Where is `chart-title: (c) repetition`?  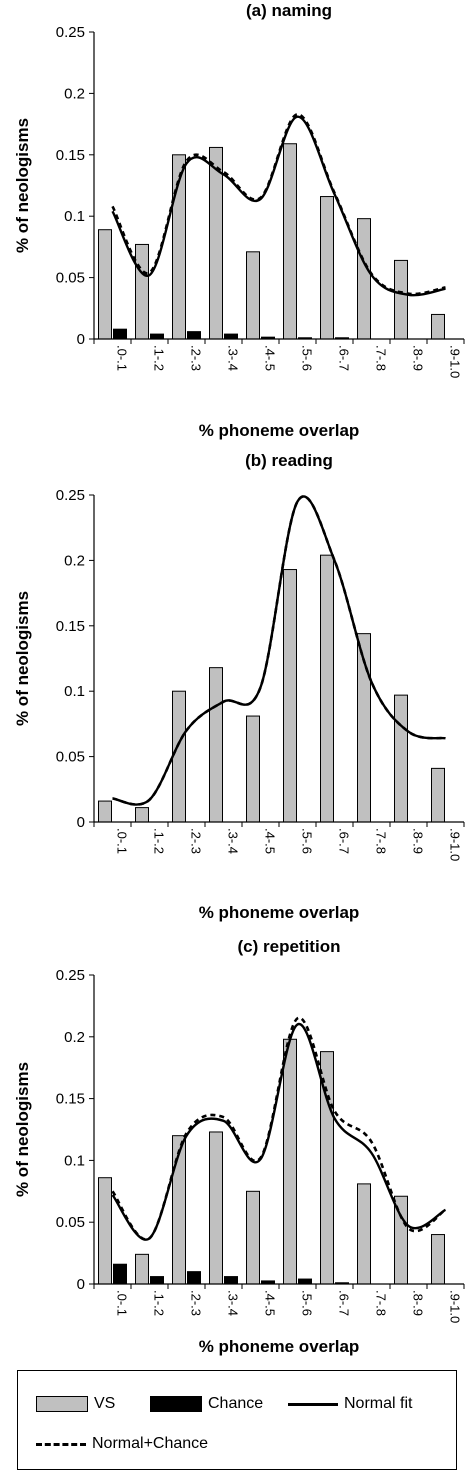 chart-title: (c) repetition is located at coordinates (289, 946).